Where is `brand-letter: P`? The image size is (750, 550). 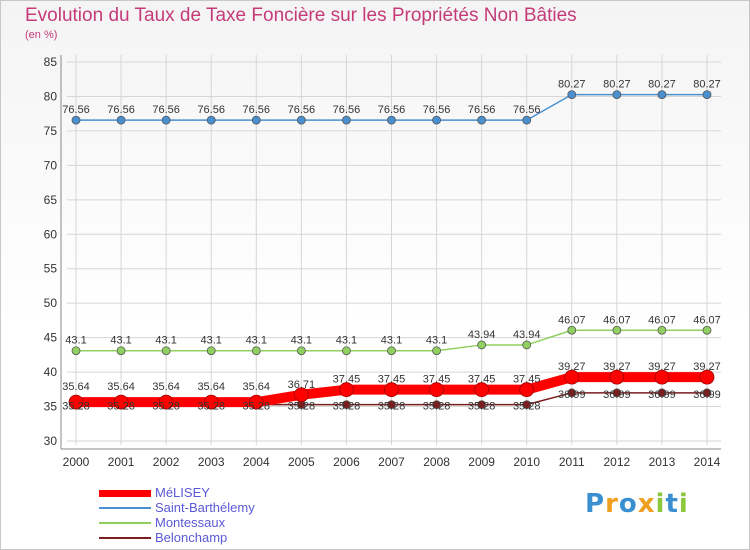
brand-letter: P is located at coordinates (595, 504).